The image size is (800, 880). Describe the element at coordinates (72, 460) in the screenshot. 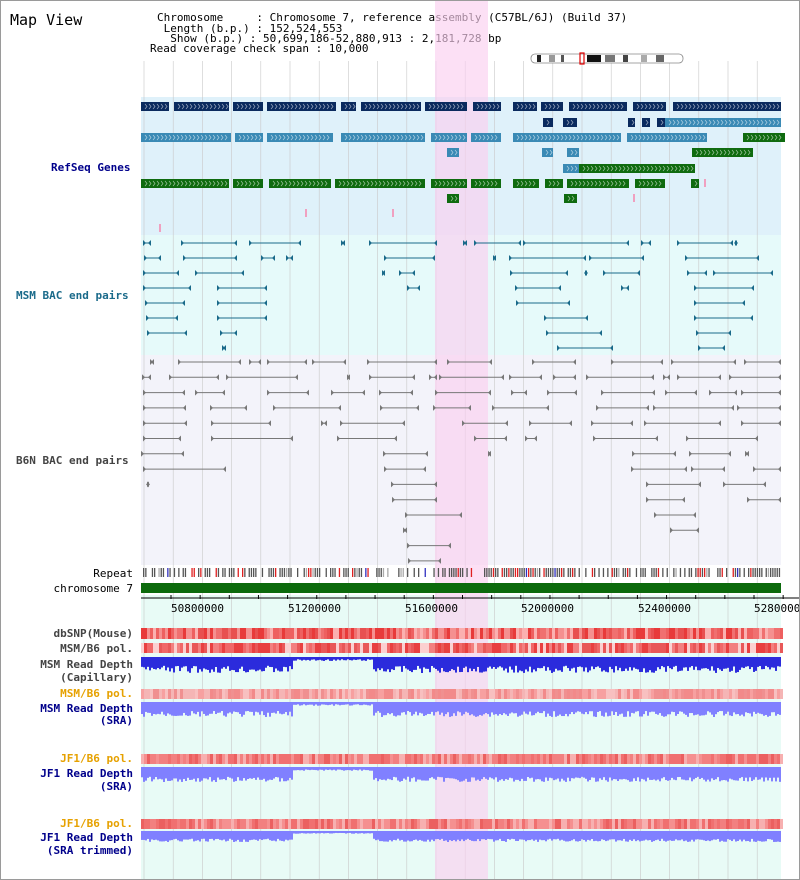

I see `b6n-bac-label: B6N BAC end pairs` at that location.